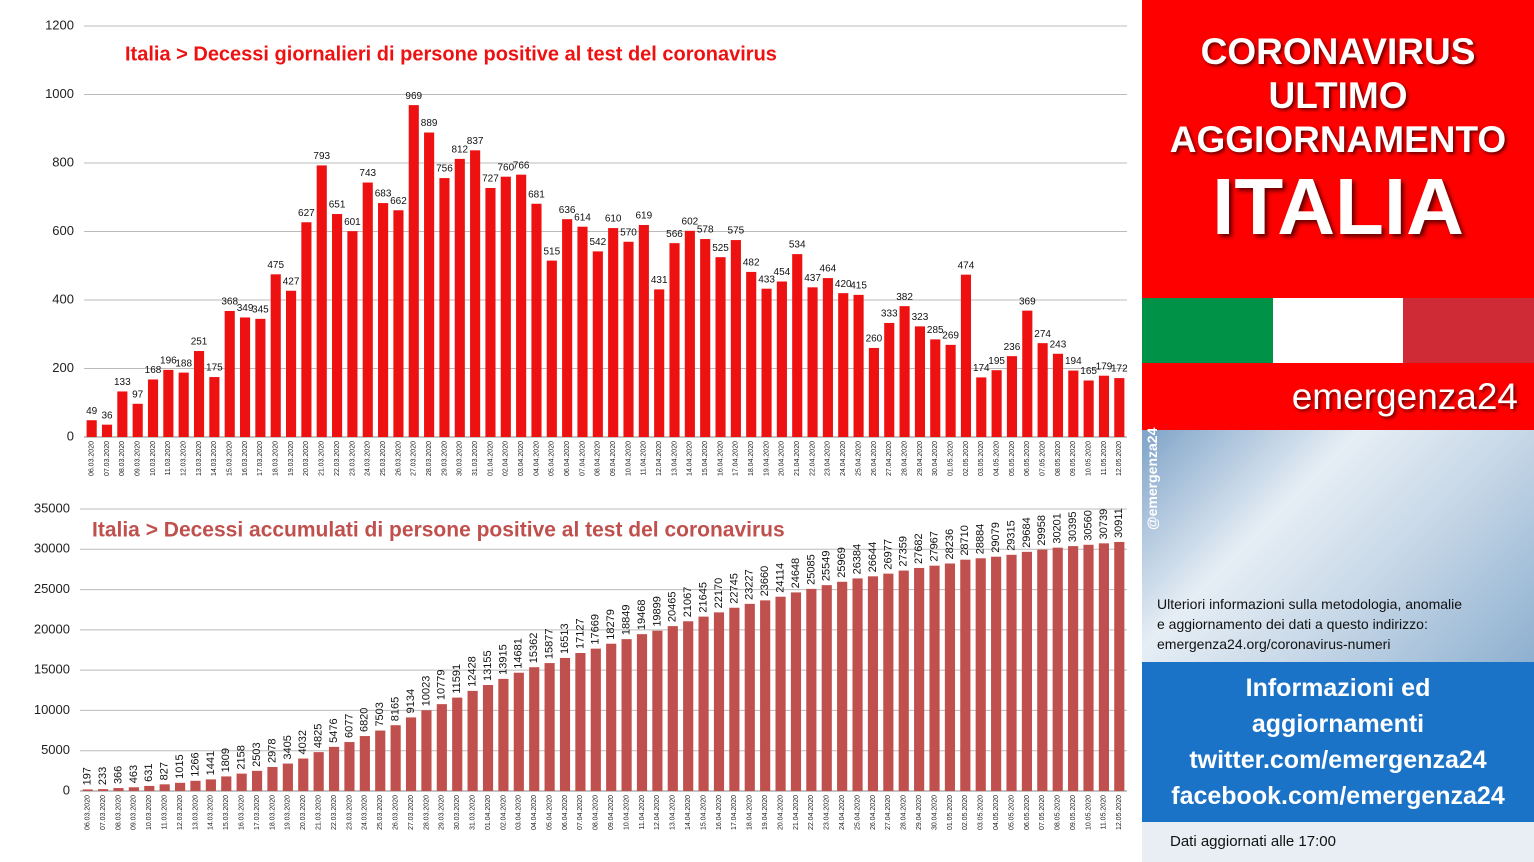  I want to click on x-tick-label: 29.04.2020, so click(920, 458).